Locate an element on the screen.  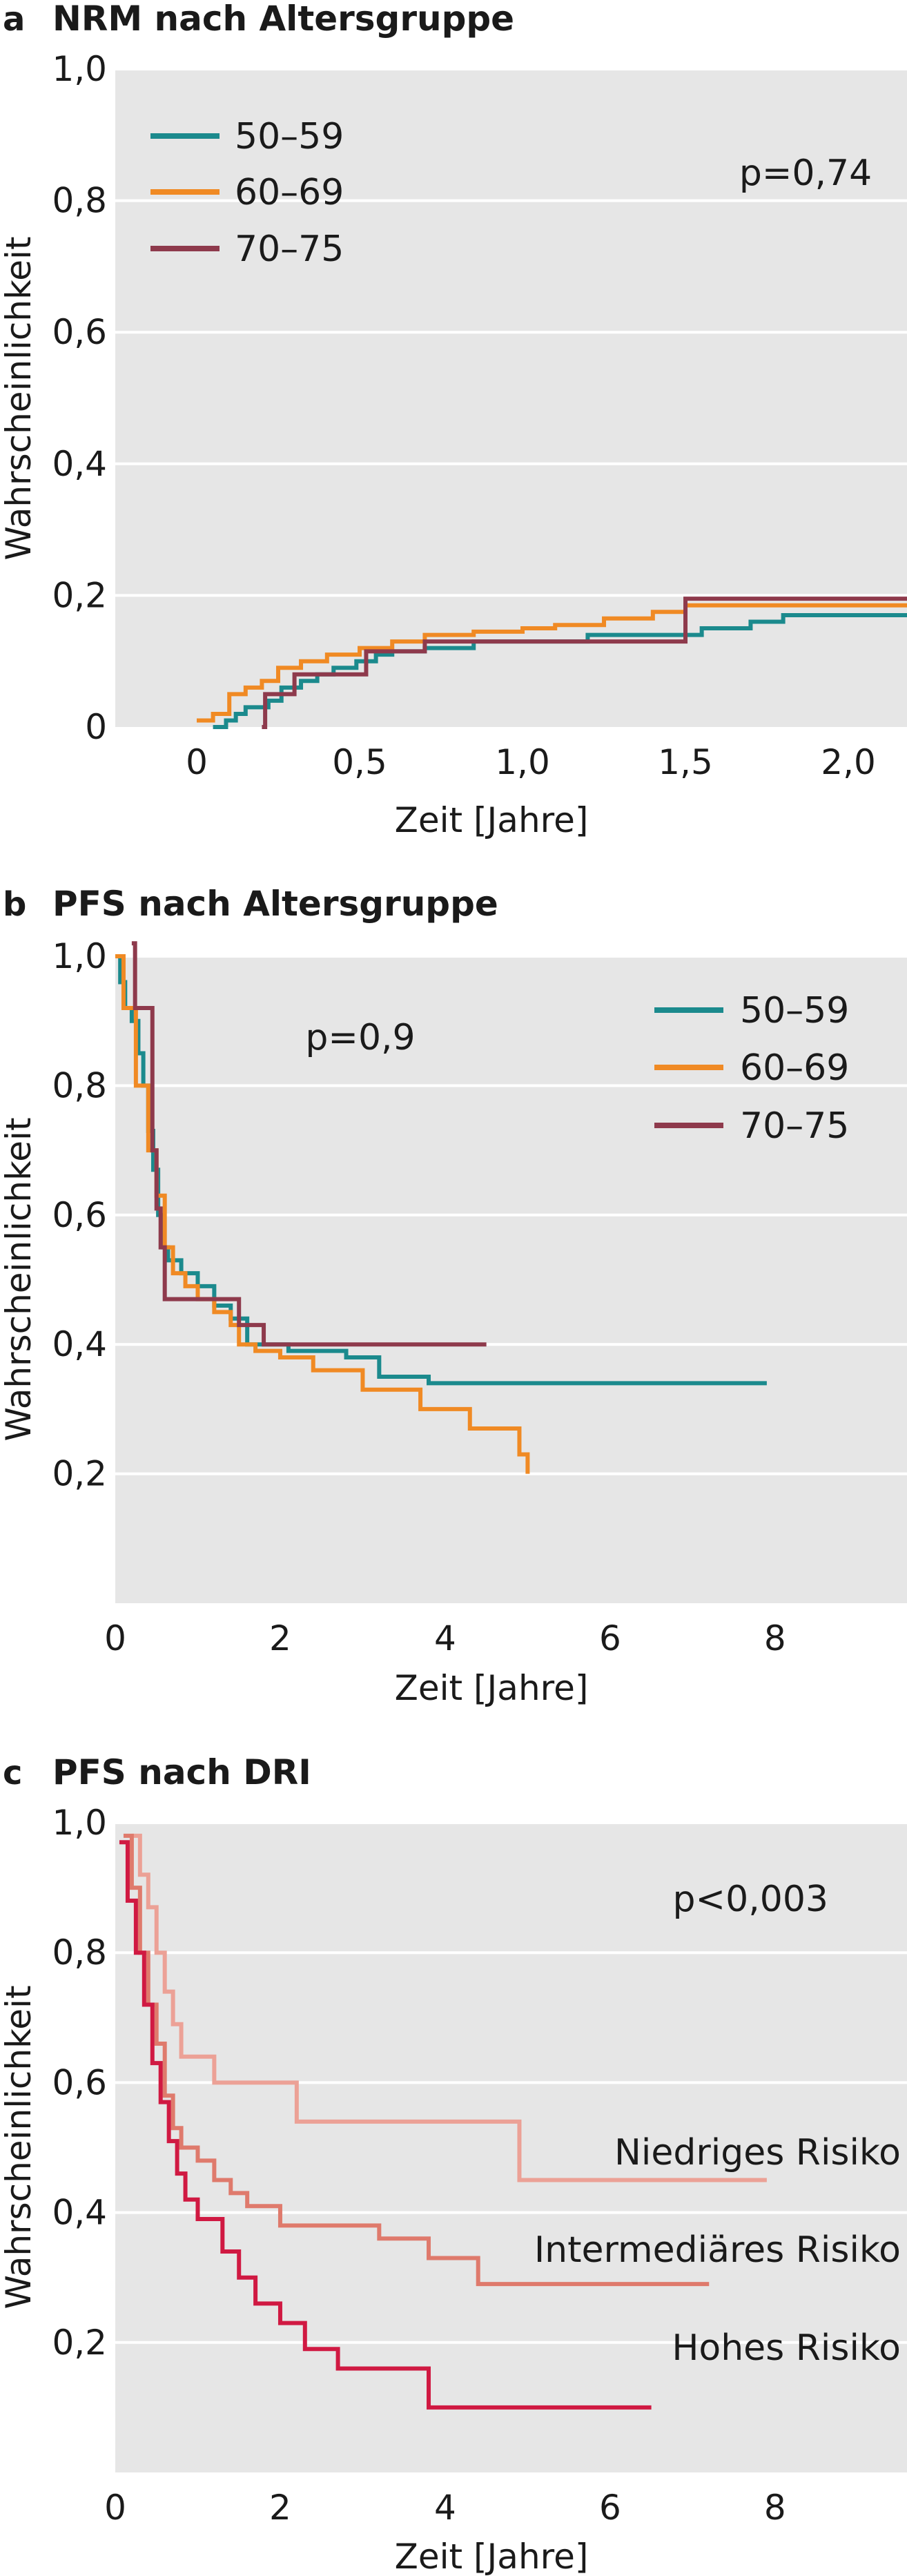
y-tick-label-c-1: 0,4 is located at coordinates (80, 2213).